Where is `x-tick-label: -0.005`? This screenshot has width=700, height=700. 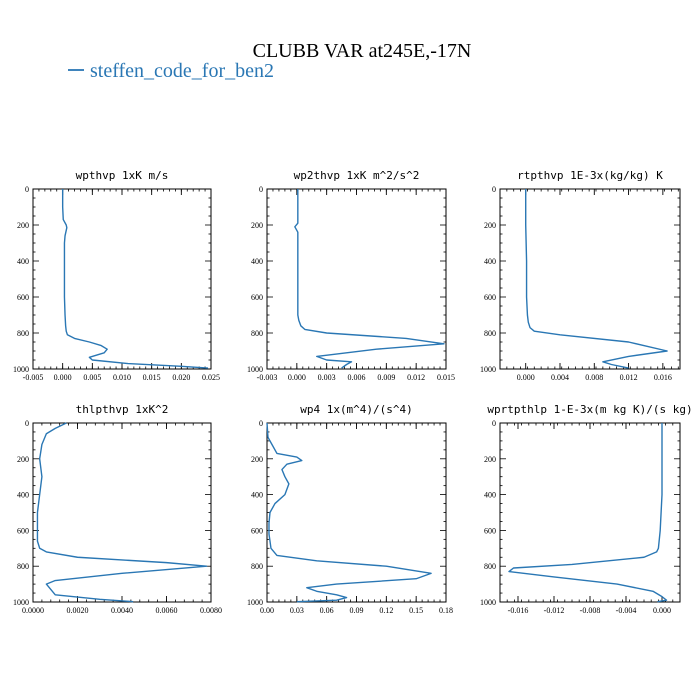
x-tick-label: -0.005 is located at coordinates (33, 377).